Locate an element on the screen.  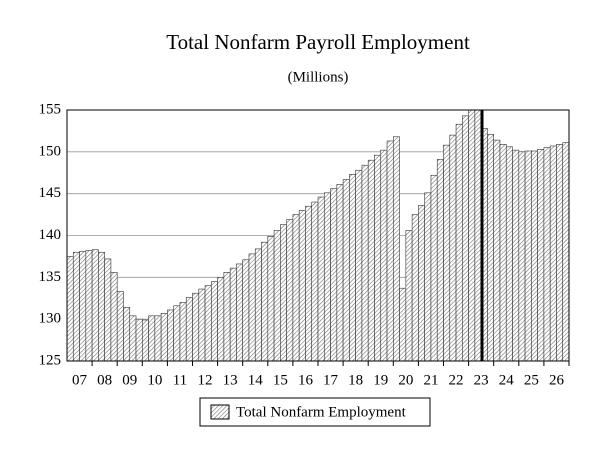
y-tick-label: 130 is located at coordinates (50, 319).